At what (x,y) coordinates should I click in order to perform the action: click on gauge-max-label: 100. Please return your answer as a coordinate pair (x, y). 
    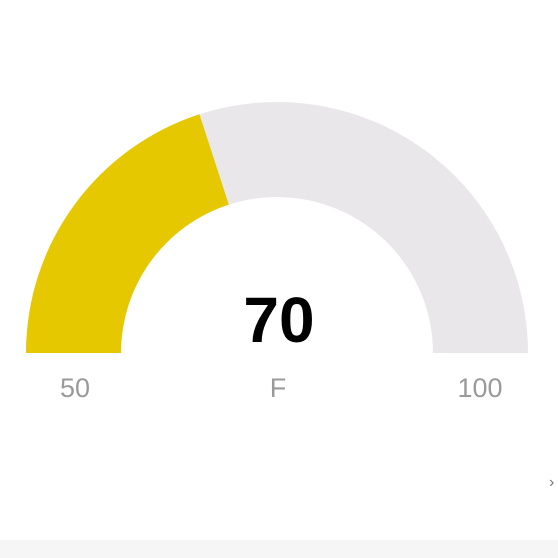
    Looking at the image, I should click on (480, 388).